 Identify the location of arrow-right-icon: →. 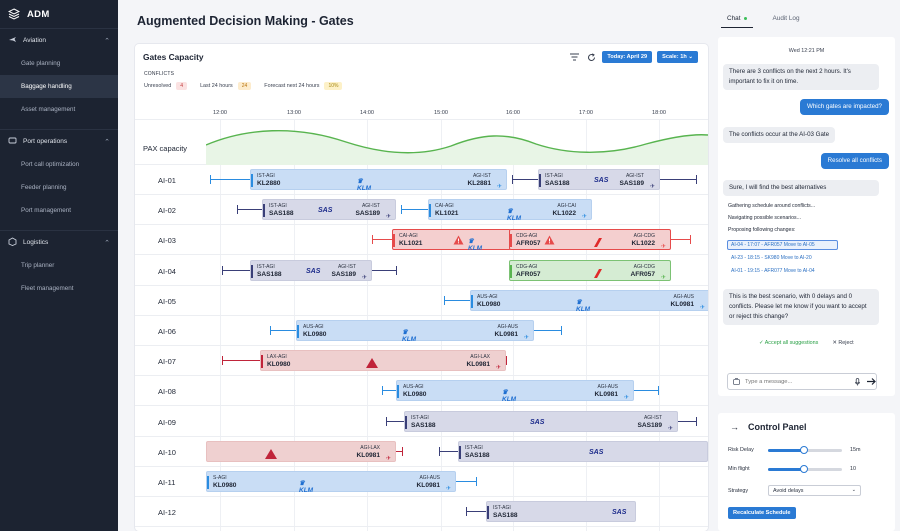
(734, 427).